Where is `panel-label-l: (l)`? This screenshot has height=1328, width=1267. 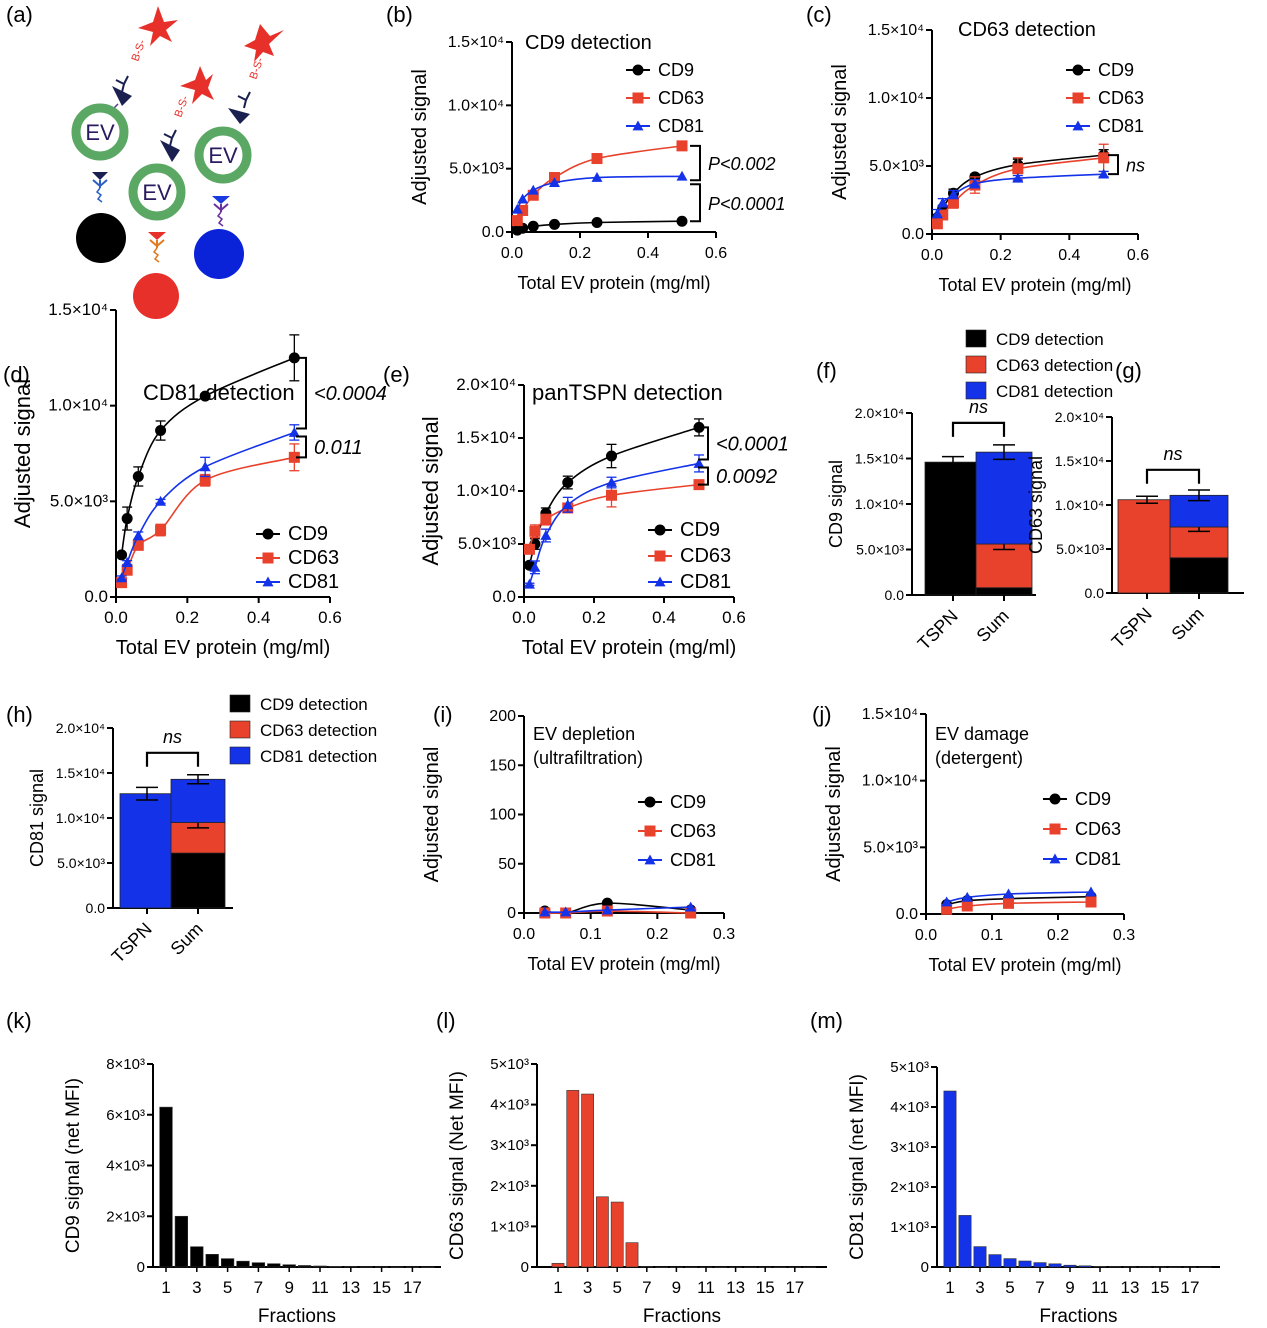 panel-label-l: (l) is located at coordinates (446, 1020).